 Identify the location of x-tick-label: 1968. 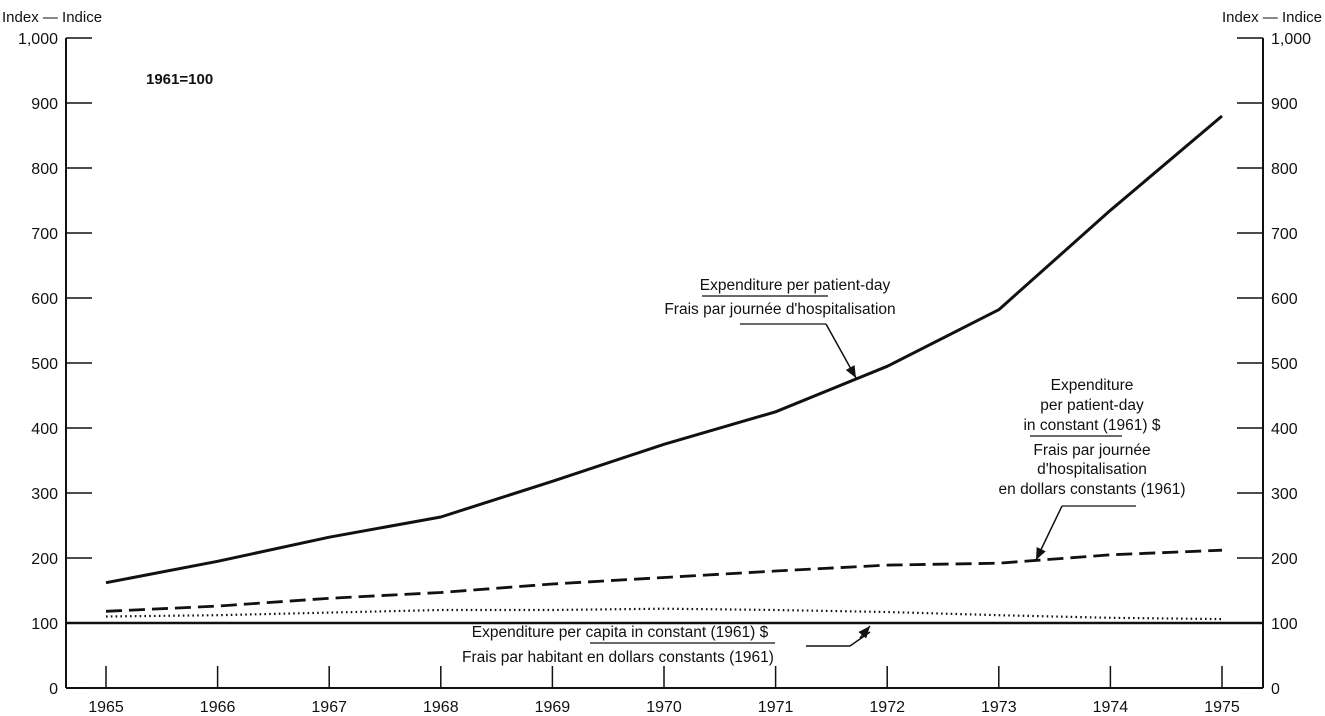
(441, 707).